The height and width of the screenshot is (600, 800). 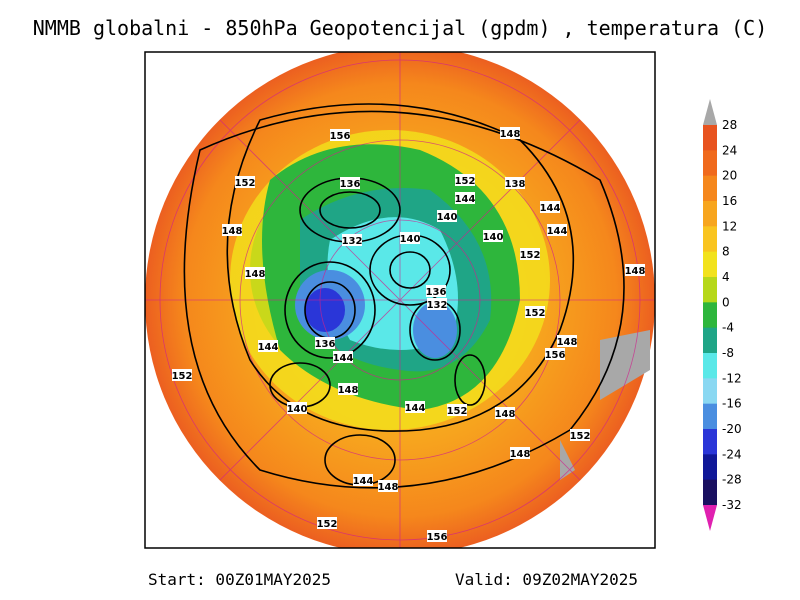 What do you see at coordinates (732, 454) in the screenshot?
I see `colorbar-label: -24` at bounding box center [732, 454].